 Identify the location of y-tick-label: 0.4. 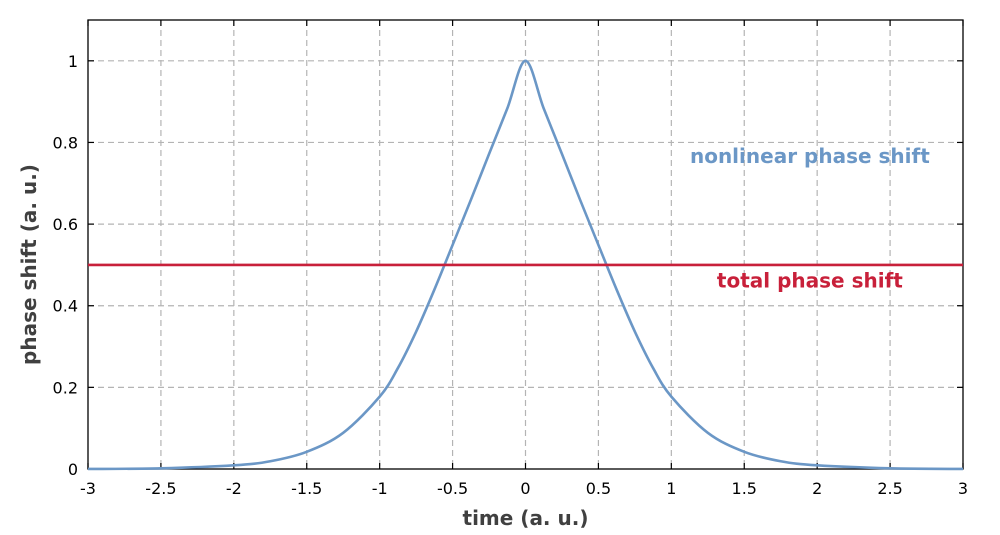
(65, 306).